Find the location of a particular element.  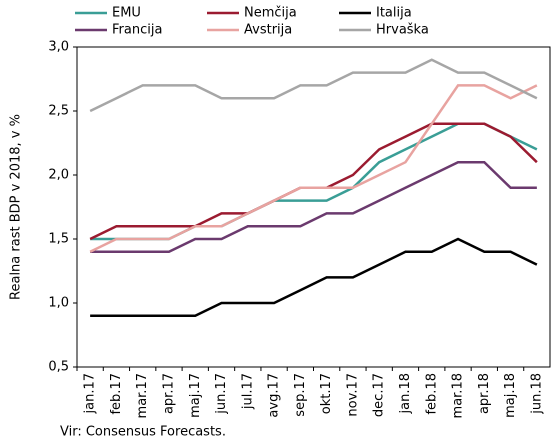

x-tick-label: mar.17 is located at coordinates (142, 395).